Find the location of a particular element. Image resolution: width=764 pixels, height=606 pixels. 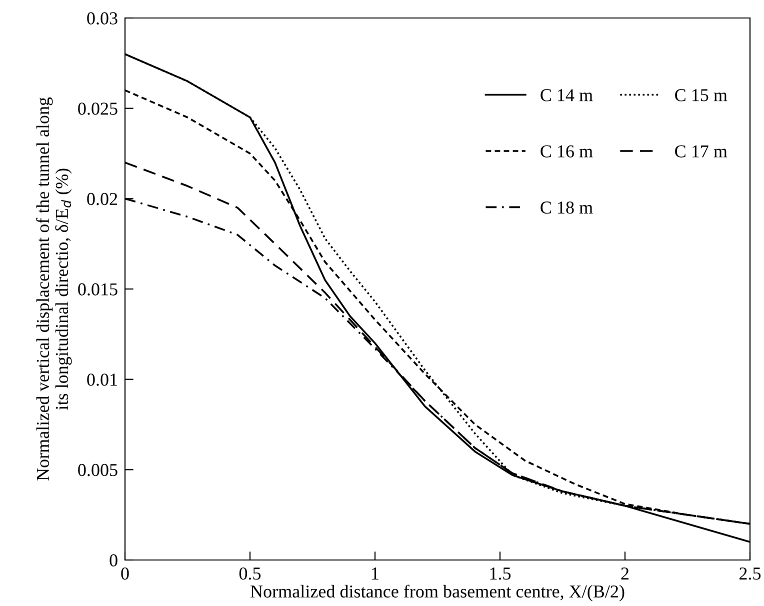

x-tick-label: 2.5 is located at coordinates (750, 574).